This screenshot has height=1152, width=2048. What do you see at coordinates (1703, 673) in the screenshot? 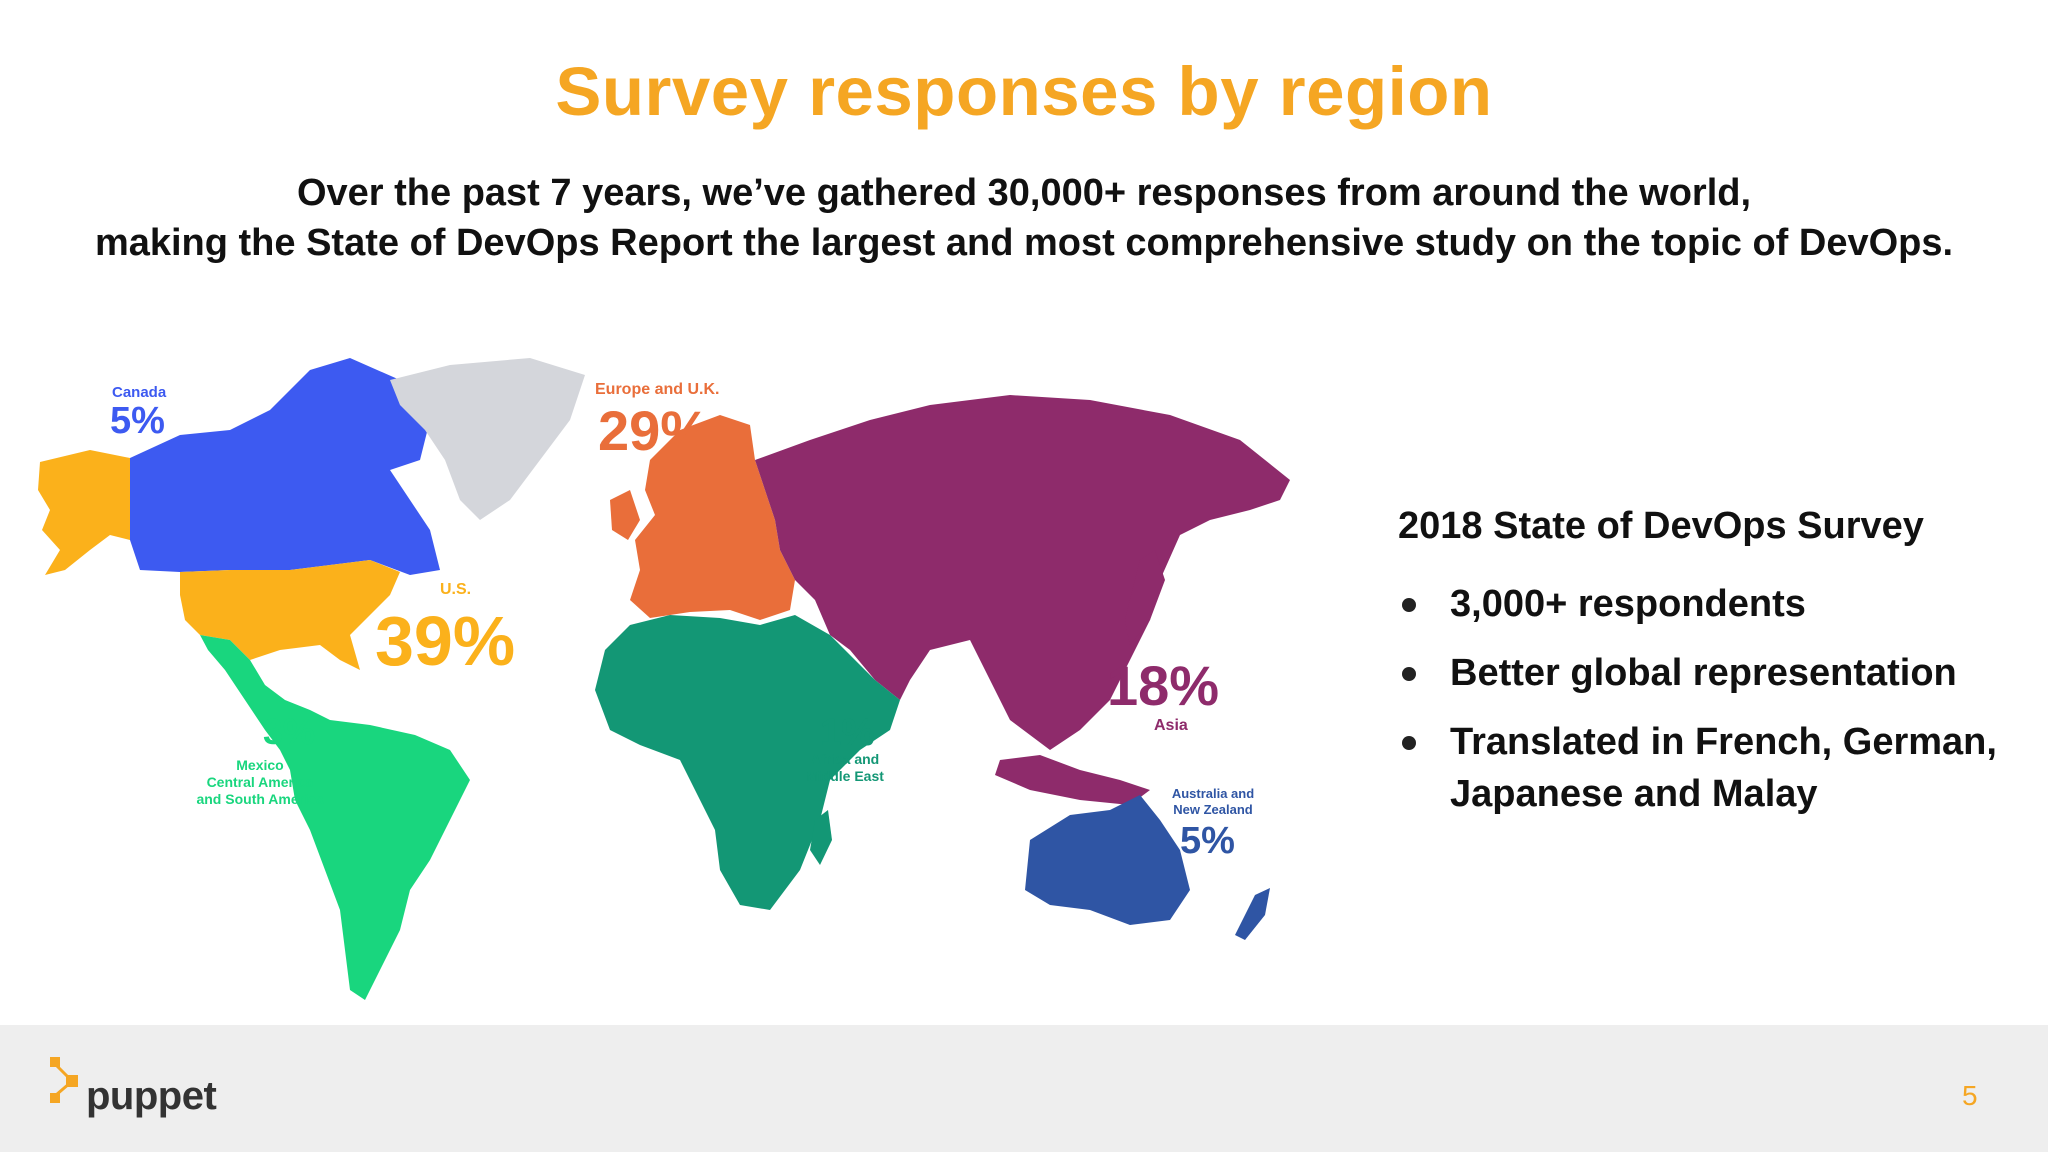
I see `bullet-text: Better global representation` at bounding box center [1703, 673].